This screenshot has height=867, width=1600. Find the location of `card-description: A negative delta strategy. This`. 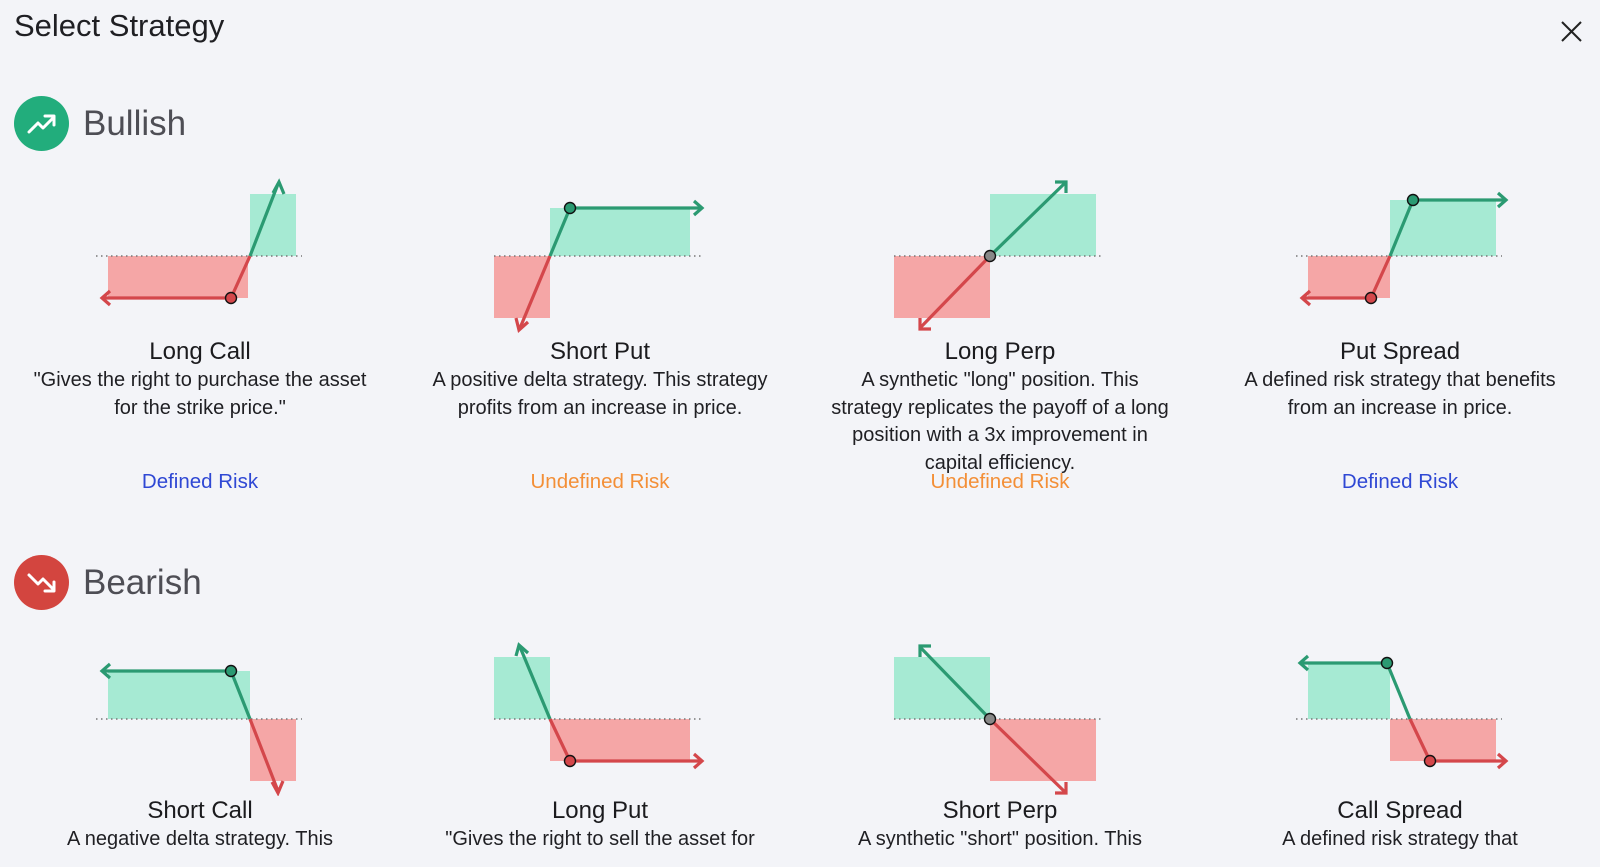

card-description: A negative delta strategy. This is located at coordinates (200, 839).